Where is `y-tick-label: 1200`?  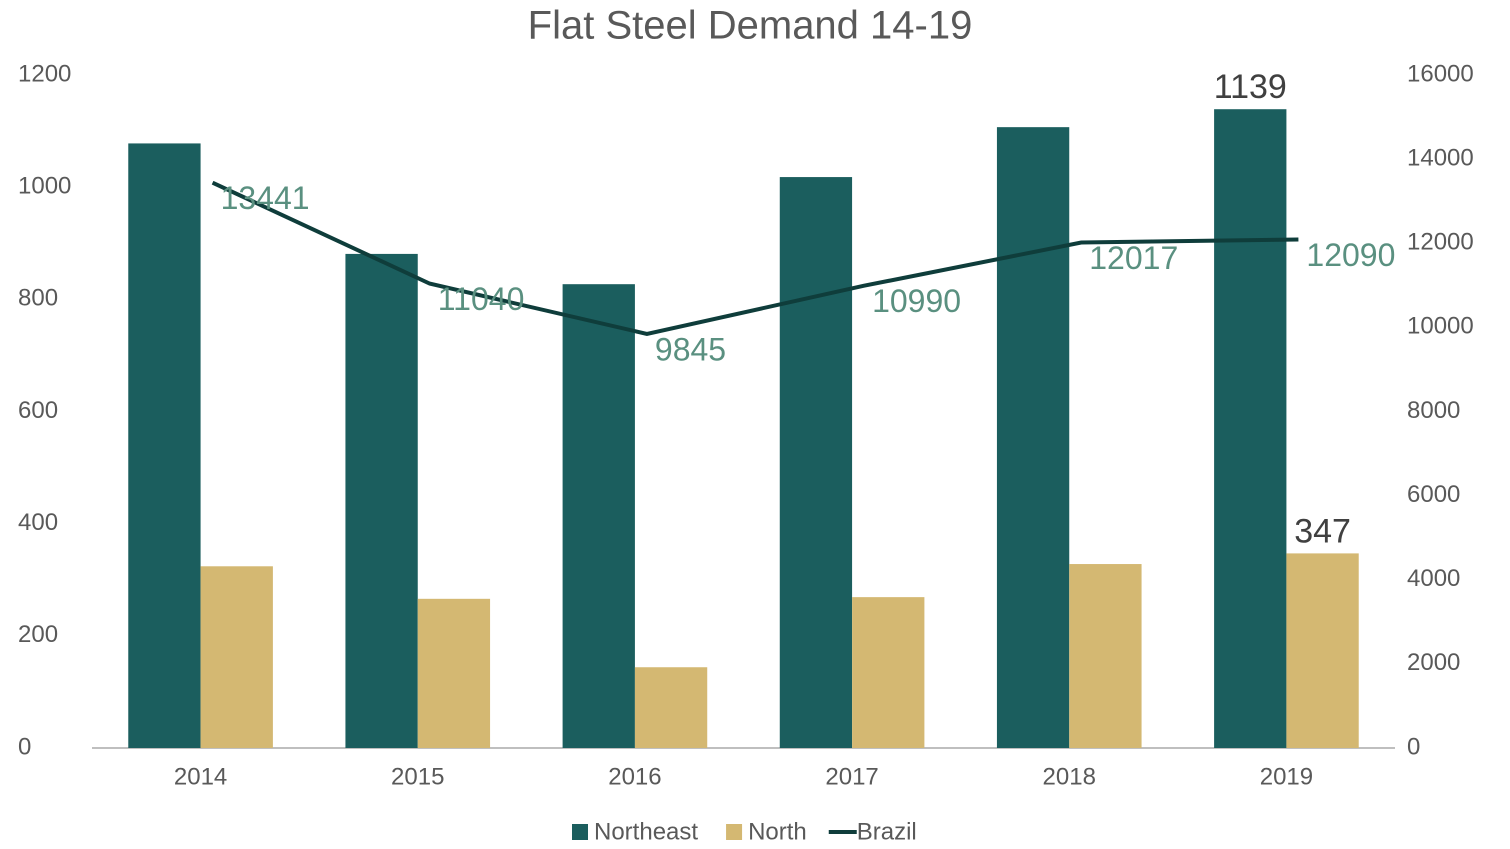
y-tick-label: 1200 is located at coordinates (44, 73).